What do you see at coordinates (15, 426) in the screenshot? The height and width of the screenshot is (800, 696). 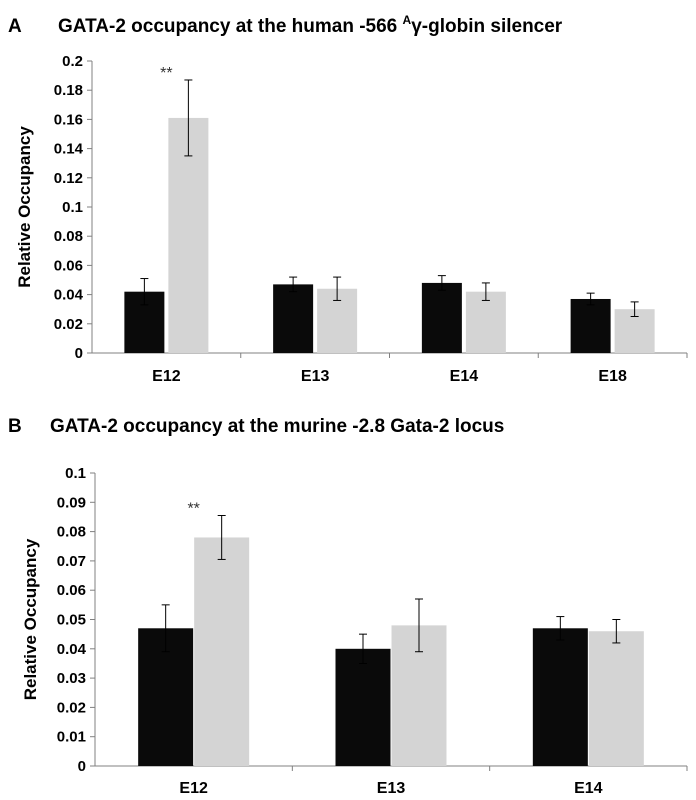 I see `panel-b-letter: B` at bounding box center [15, 426].